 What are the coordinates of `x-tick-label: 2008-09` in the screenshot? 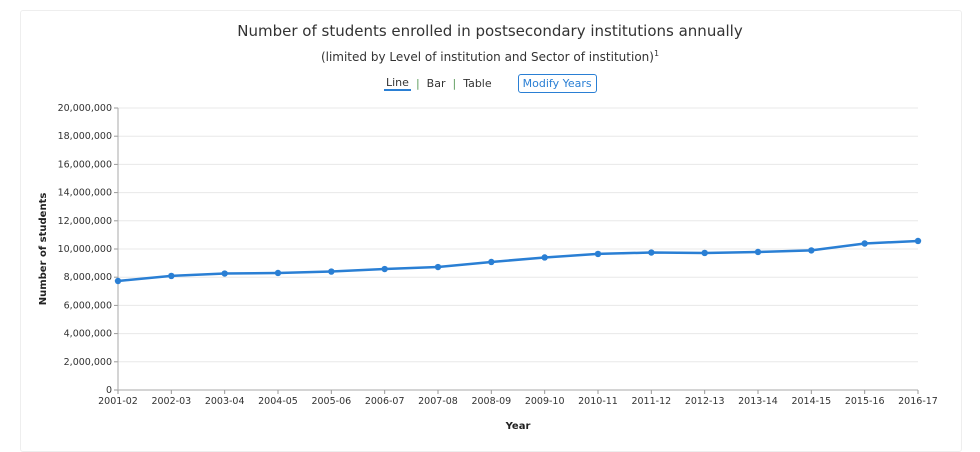 It's located at (491, 401).